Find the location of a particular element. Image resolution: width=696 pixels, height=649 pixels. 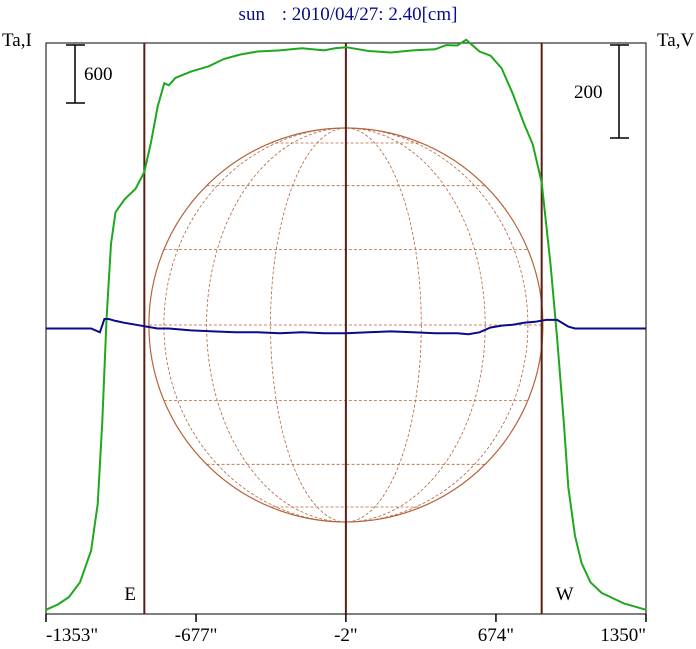

longitude-line is located at coordinates (346, 325).